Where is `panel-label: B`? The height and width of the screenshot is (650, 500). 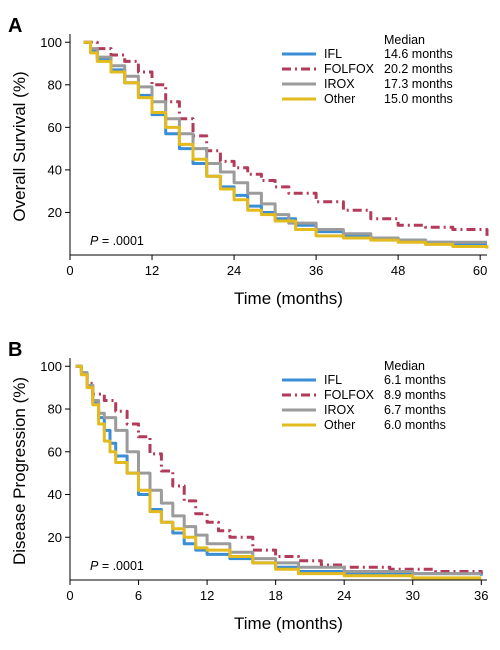
panel-label: B is located at coordinates (15, 350).